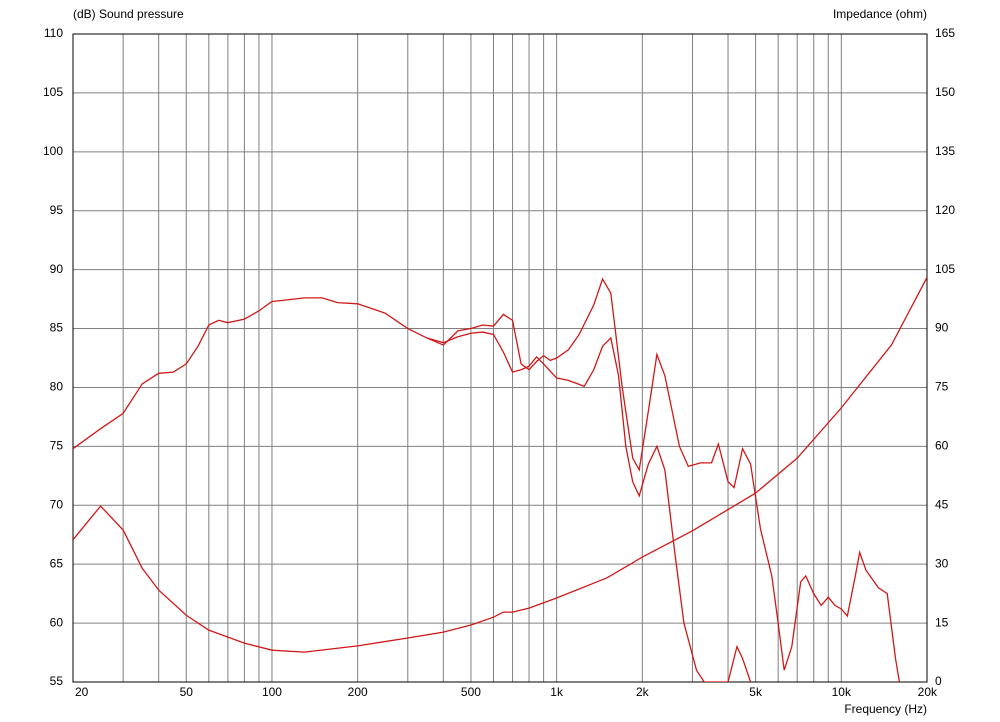 The width and height of the screenshot is (1000, 722). What do you see at coordinates (643, 692) in the screenshot?
I see `x-tick-label: 2k` at bounding box center [643, 692].